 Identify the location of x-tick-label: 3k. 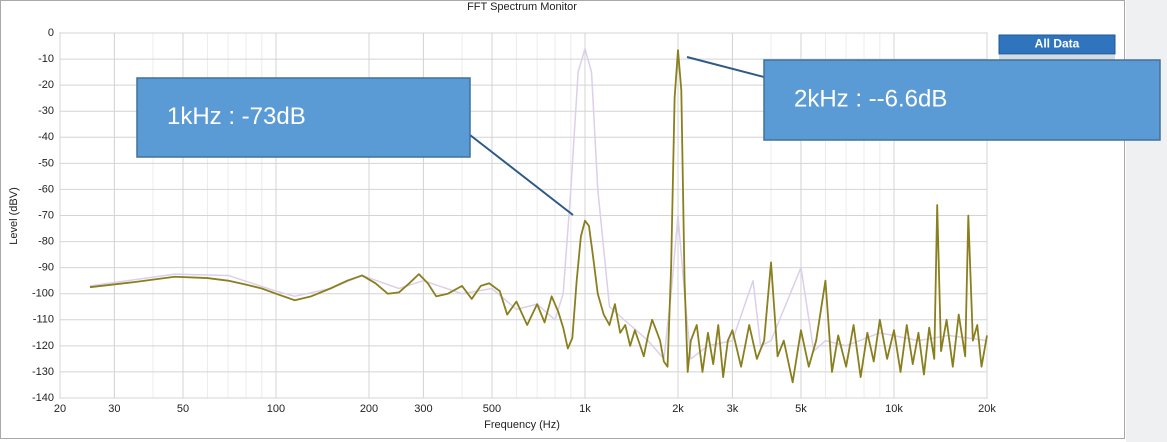
(733, 409).